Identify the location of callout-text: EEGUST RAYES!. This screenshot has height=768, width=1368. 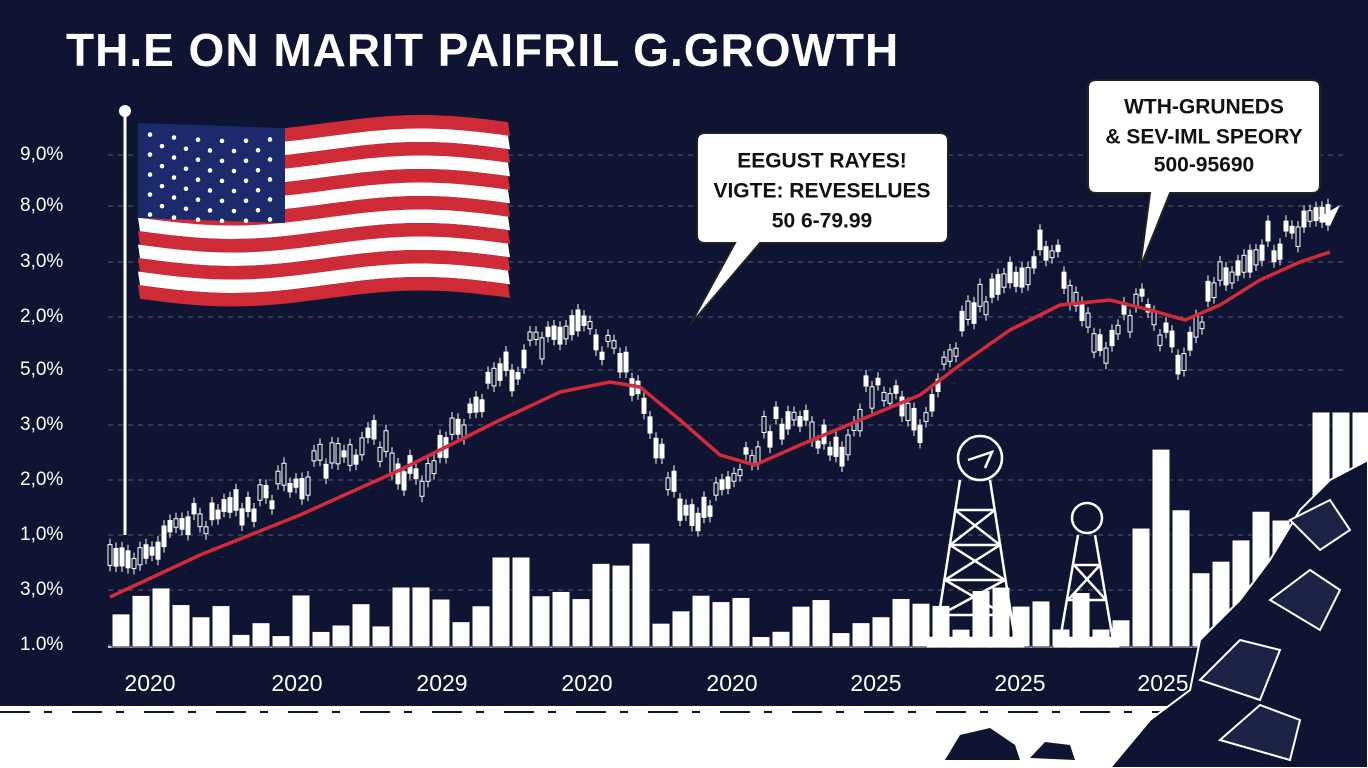
(822, 161).